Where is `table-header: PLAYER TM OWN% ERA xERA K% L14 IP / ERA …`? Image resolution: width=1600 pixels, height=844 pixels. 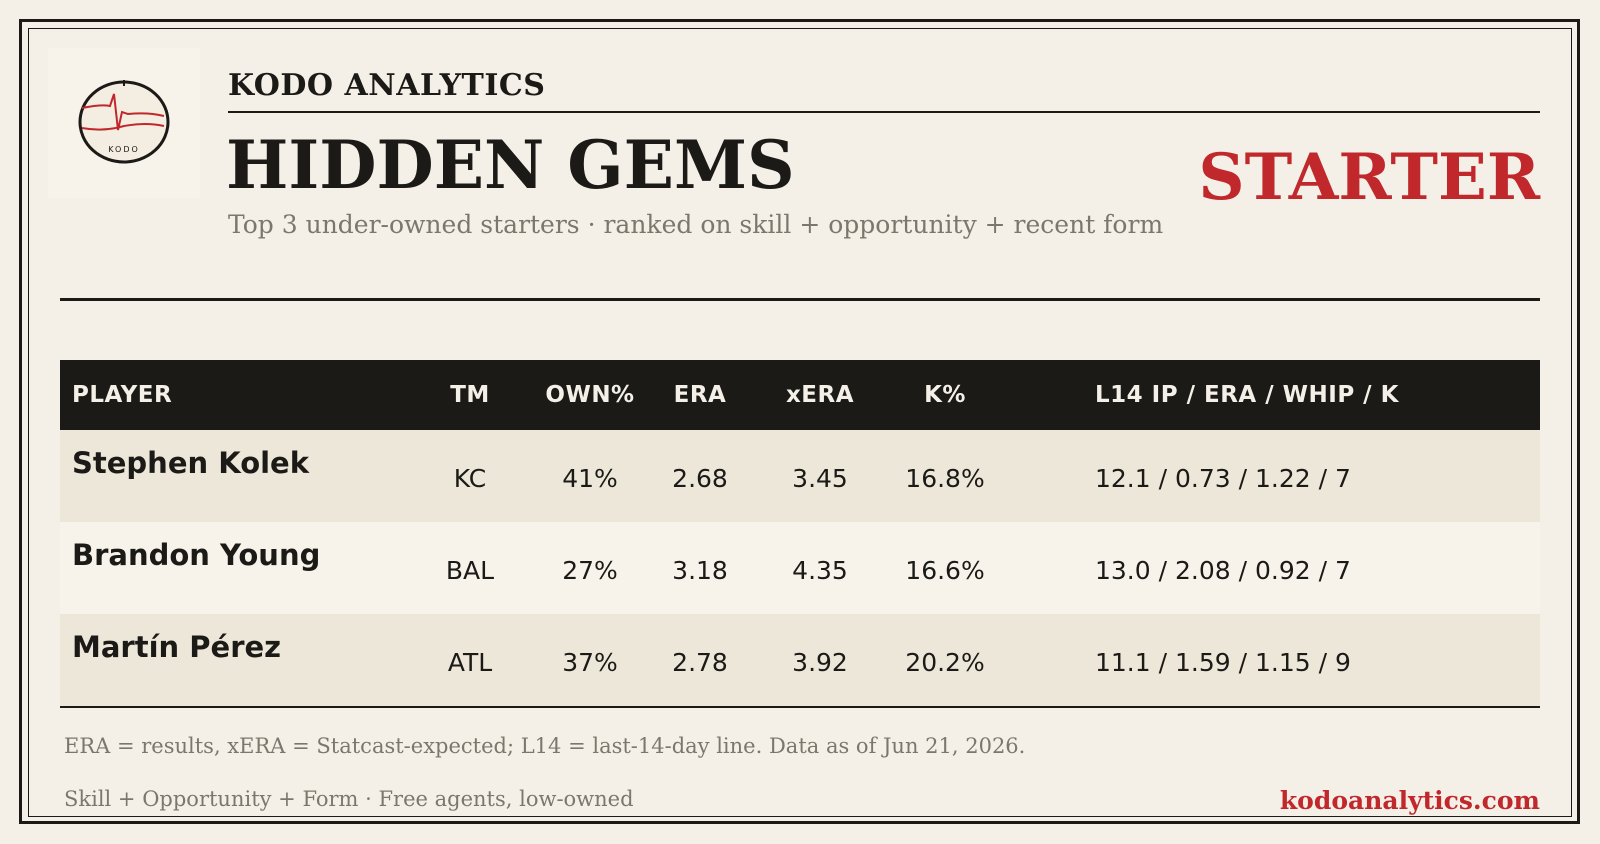 table-header: PLAYER TM OWN% ERA xERA K% L14 IP / ERA … is located at coordinates (800, 395).